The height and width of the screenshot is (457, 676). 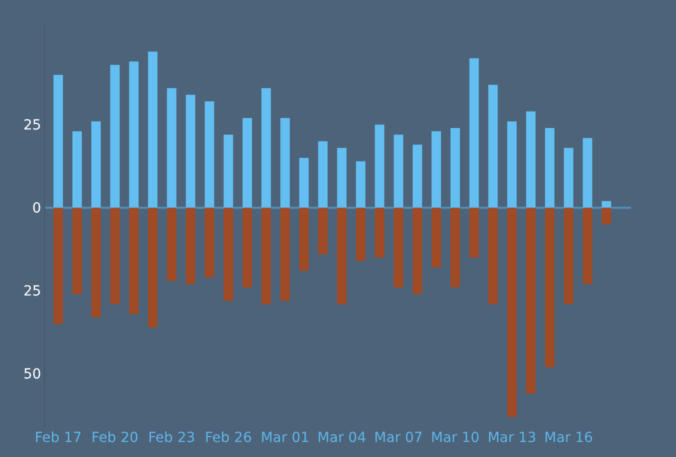 I want to click on x-tick-label: Mar 16, so click(x=569, y=438).